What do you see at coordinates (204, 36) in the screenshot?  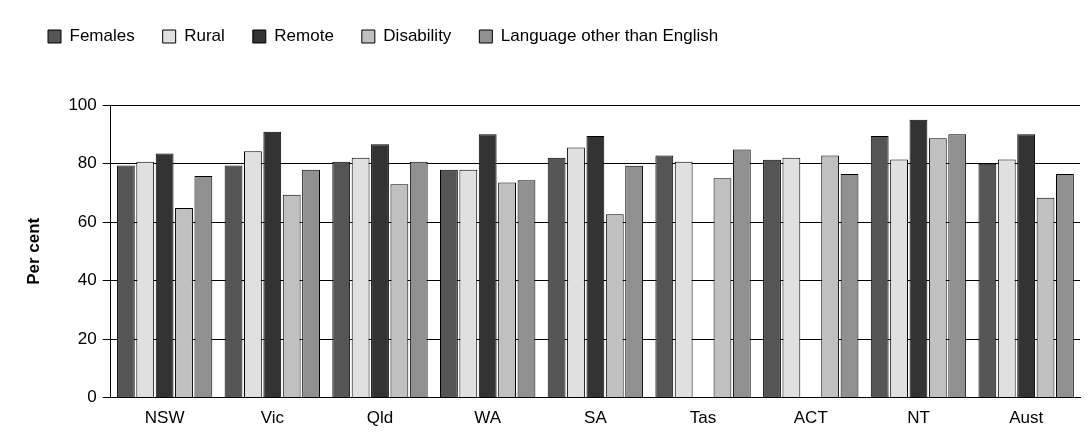 I see `legend-label: Rural` at bounding box center [204, 36].